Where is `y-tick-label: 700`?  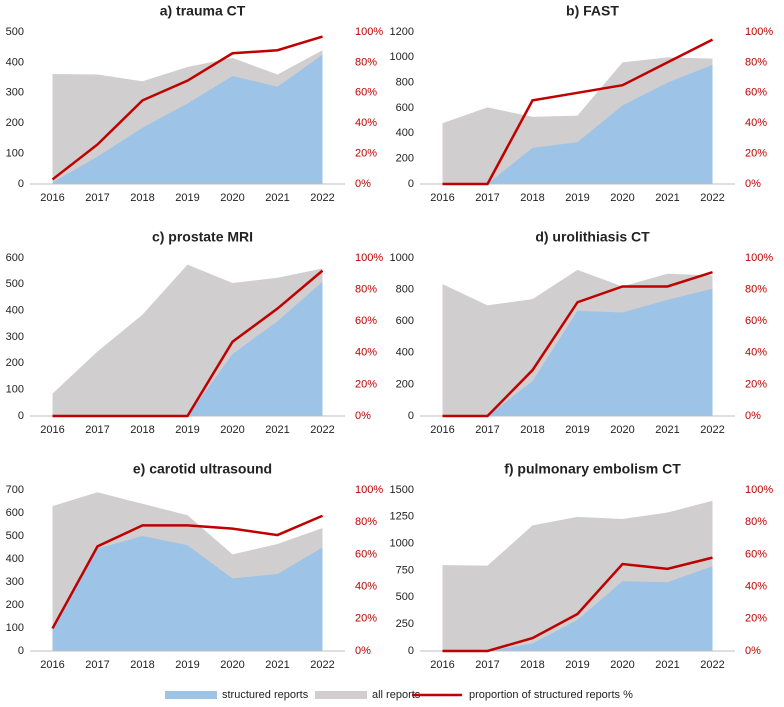 y-tick-label: 700 is located at coordinates (15, 490).